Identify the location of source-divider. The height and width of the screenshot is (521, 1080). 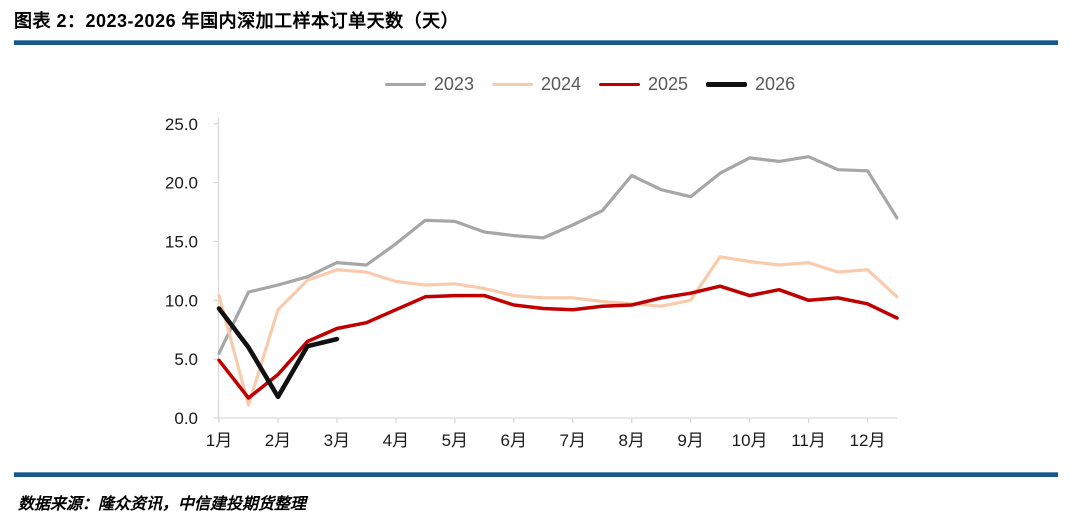
(536, 474).